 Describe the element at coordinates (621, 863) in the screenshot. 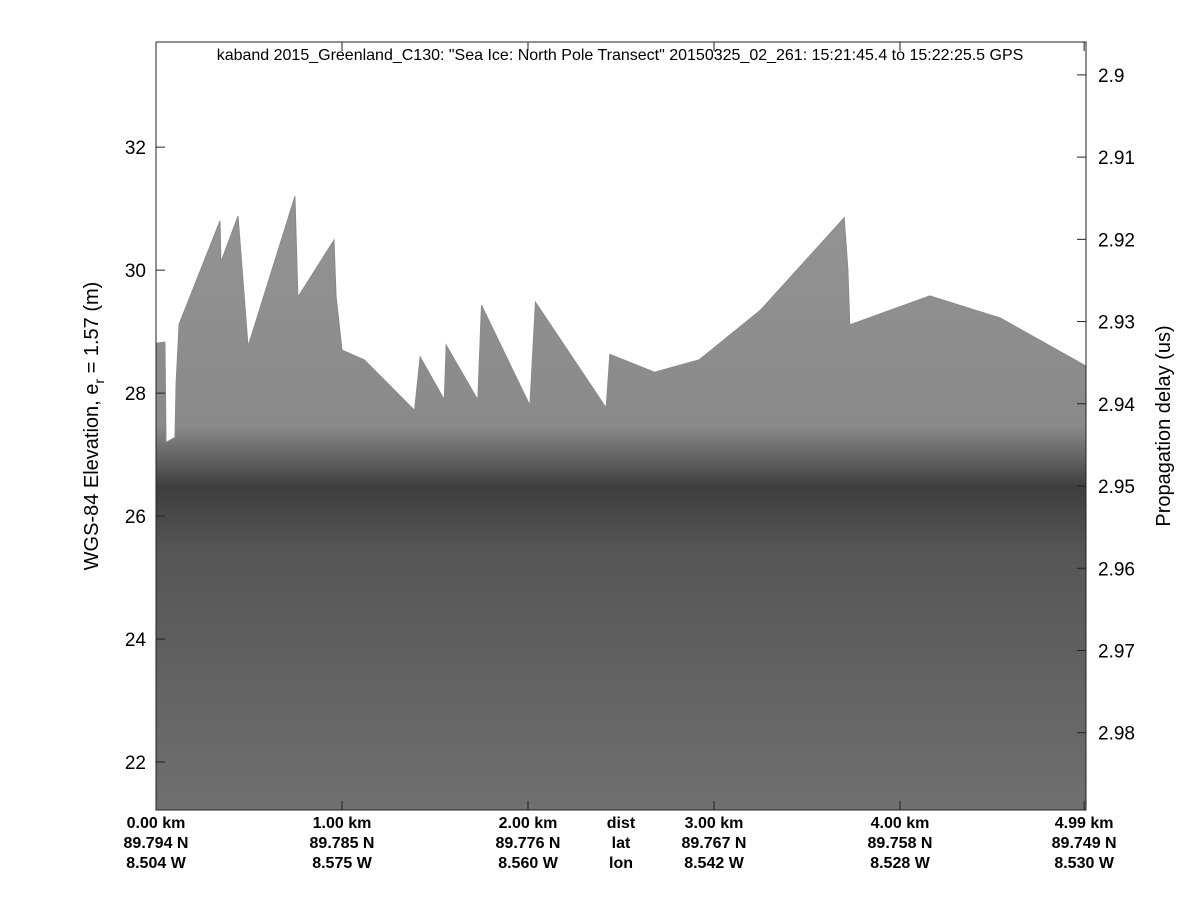

I see `row-label: lon` at that location.